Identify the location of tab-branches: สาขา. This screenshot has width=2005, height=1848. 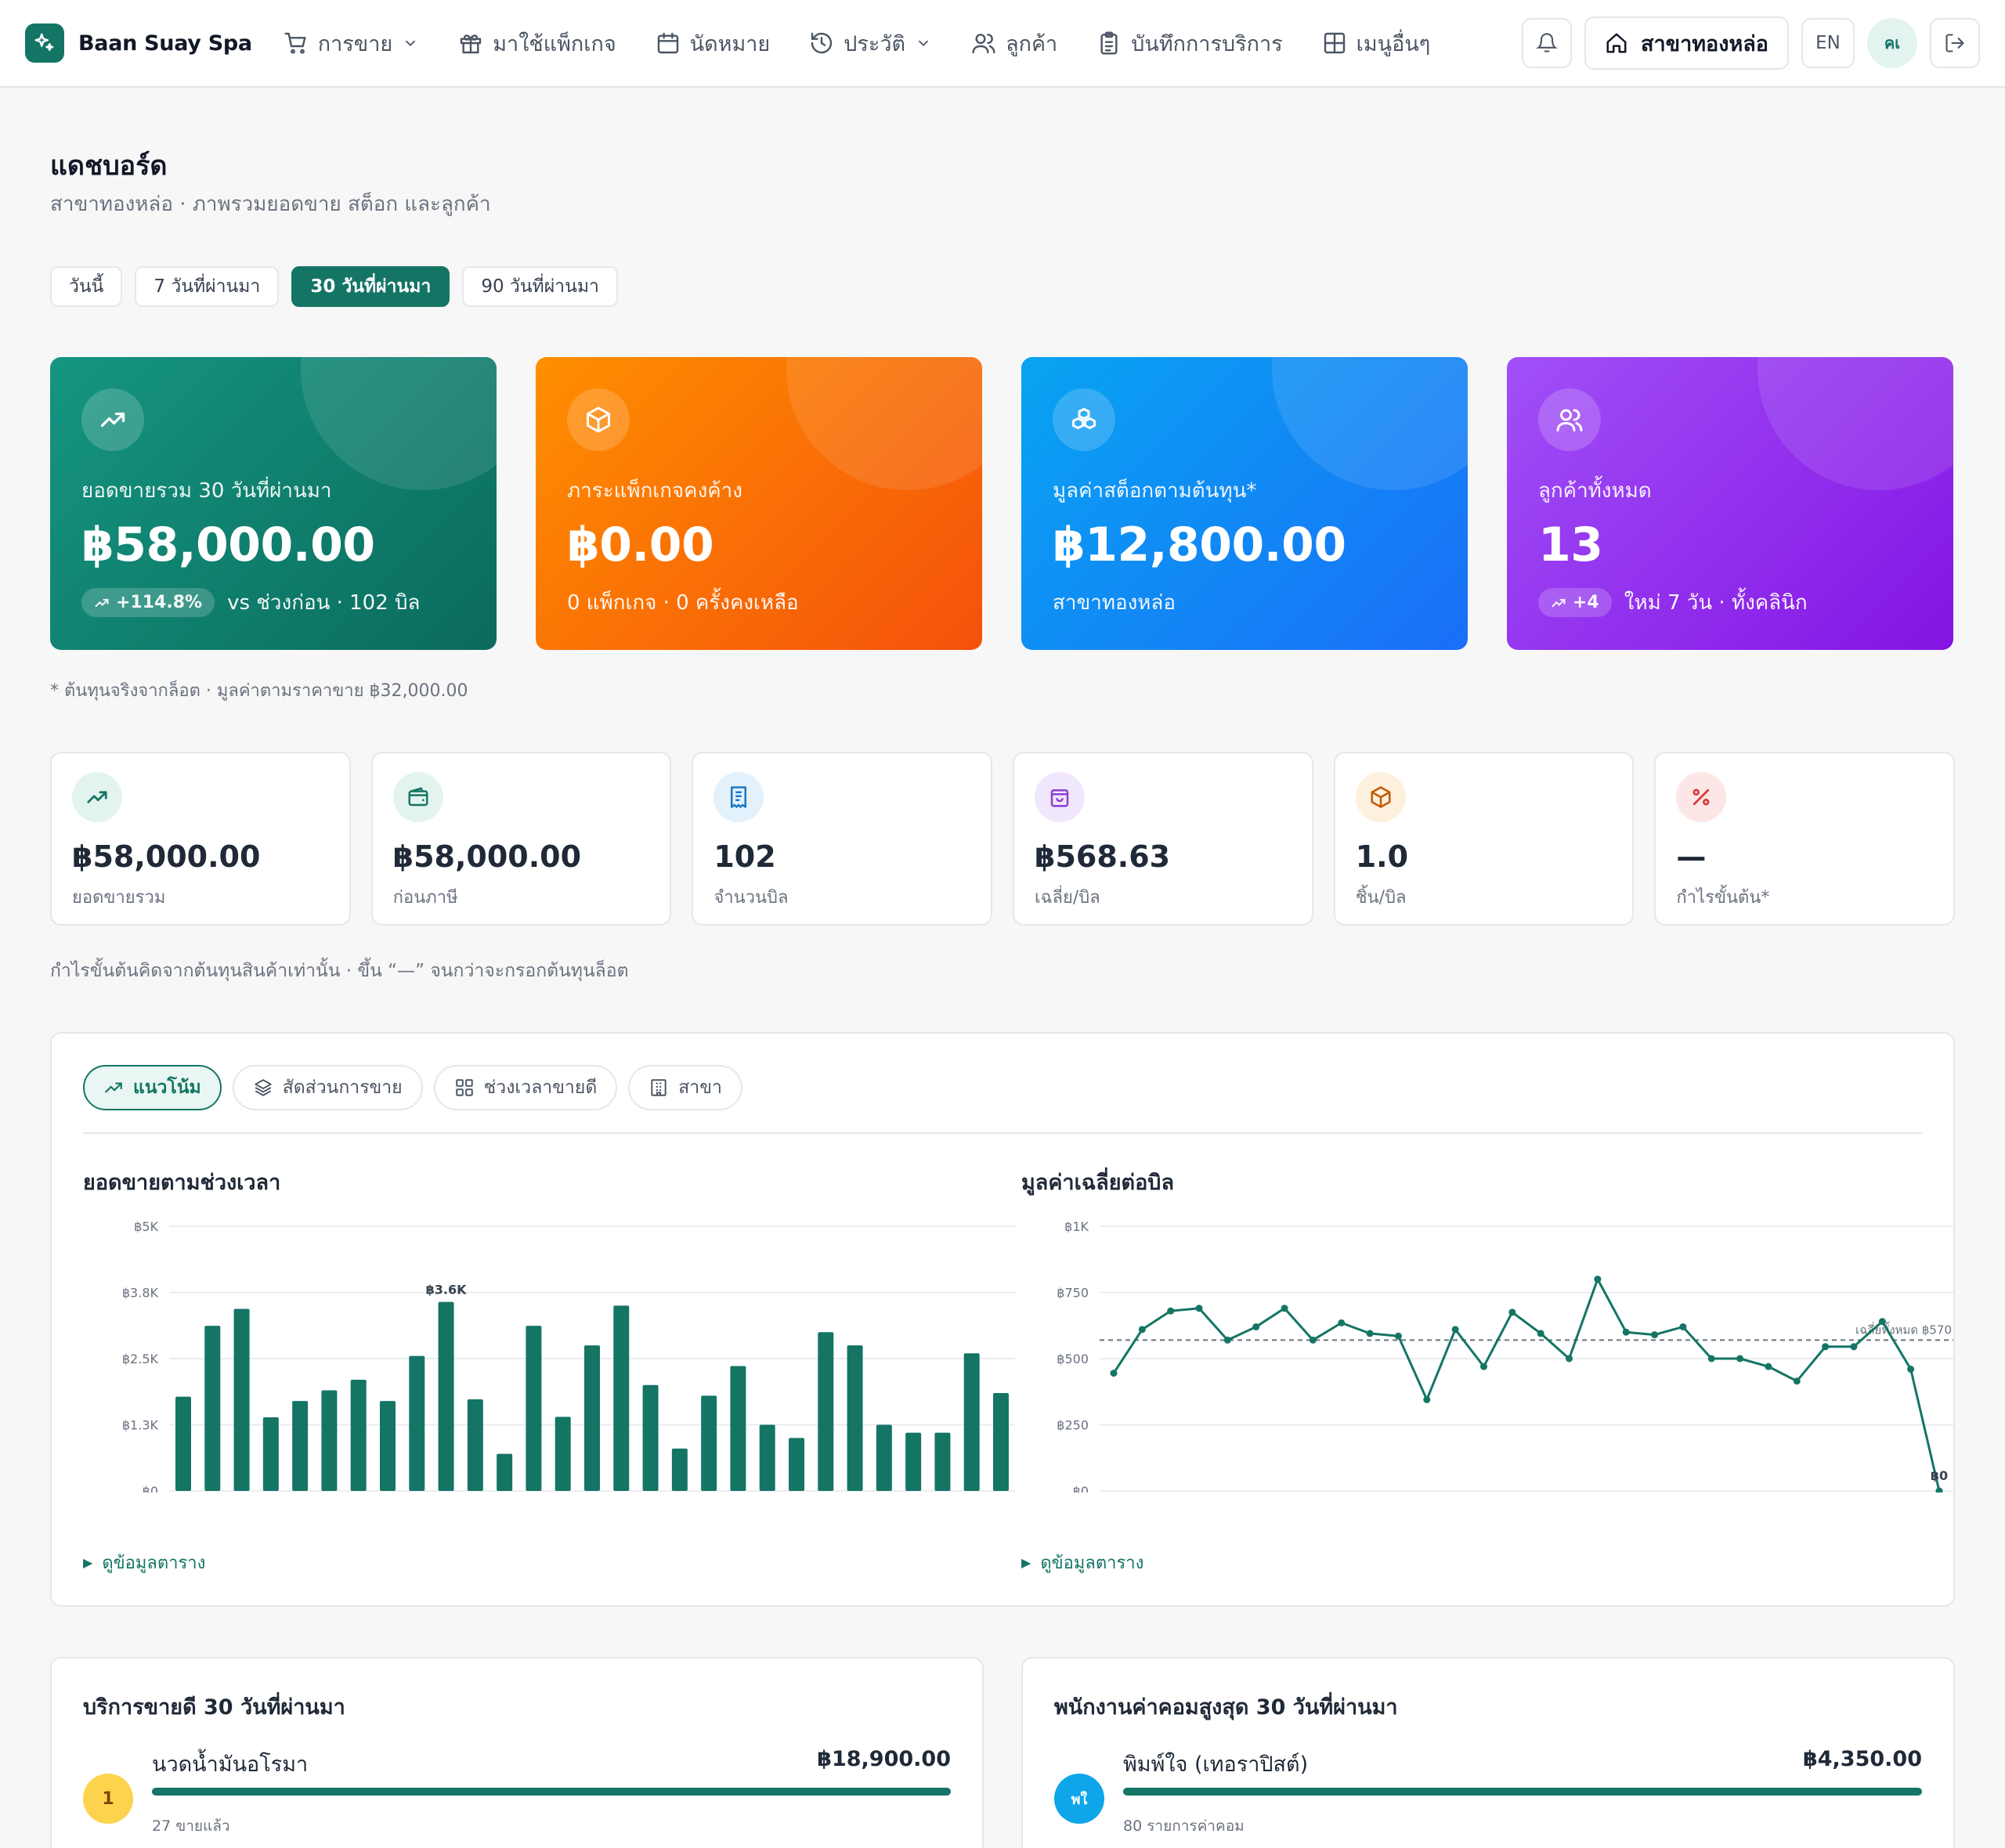
(685, 1087).